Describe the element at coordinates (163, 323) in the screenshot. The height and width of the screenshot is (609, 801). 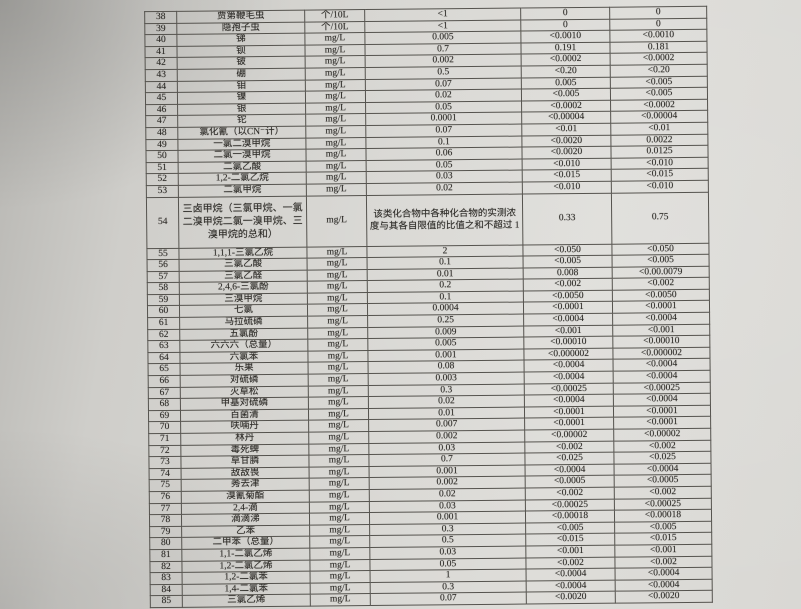
I see `row-number-cell: 61` at that location.